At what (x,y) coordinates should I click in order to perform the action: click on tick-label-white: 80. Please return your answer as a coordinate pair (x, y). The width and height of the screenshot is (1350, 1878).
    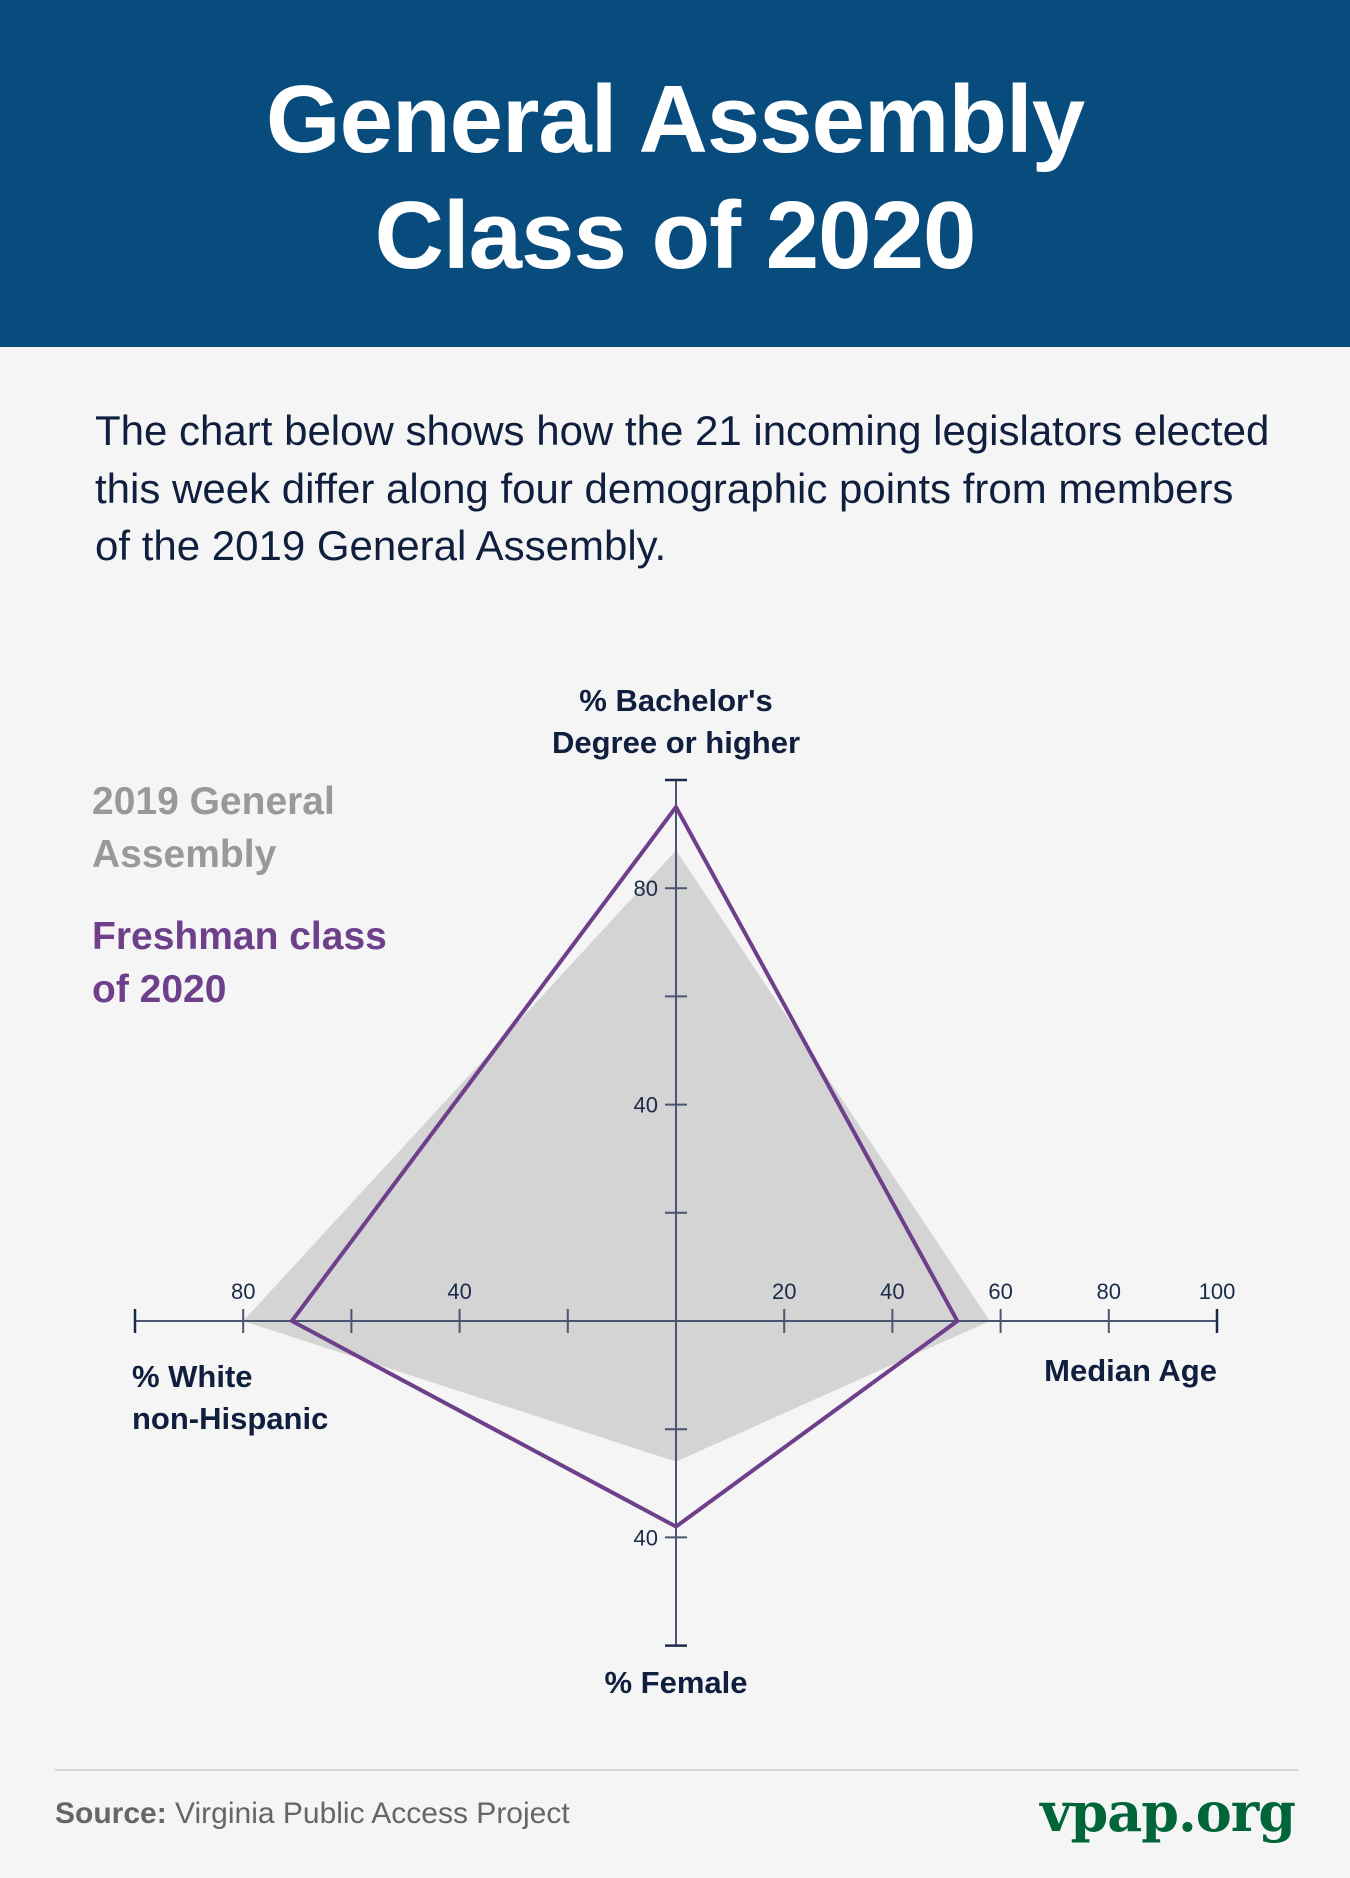
    Looking at the image, I should click on (243, 1291).